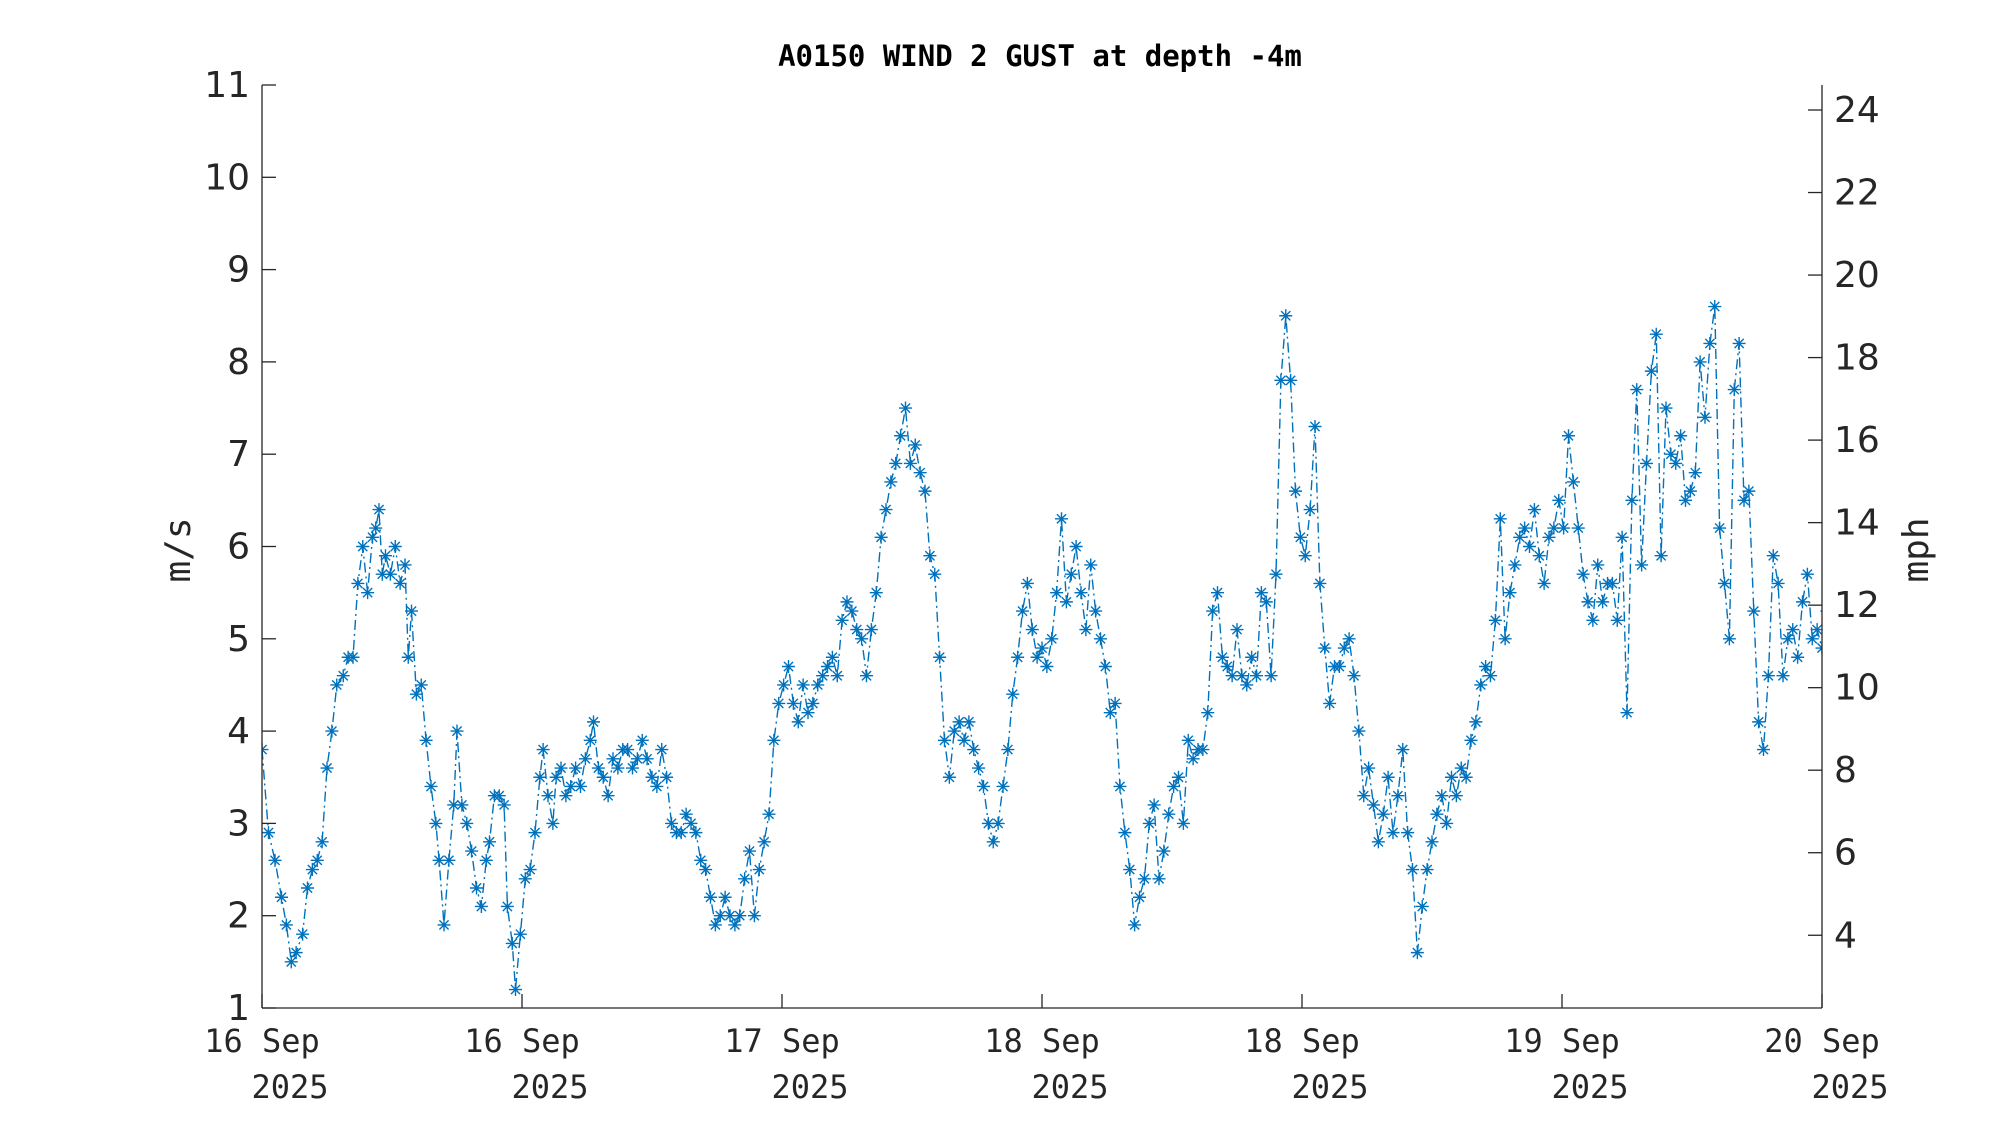  I want to click on right-y-tick-label: 4, so click(1845, 935).